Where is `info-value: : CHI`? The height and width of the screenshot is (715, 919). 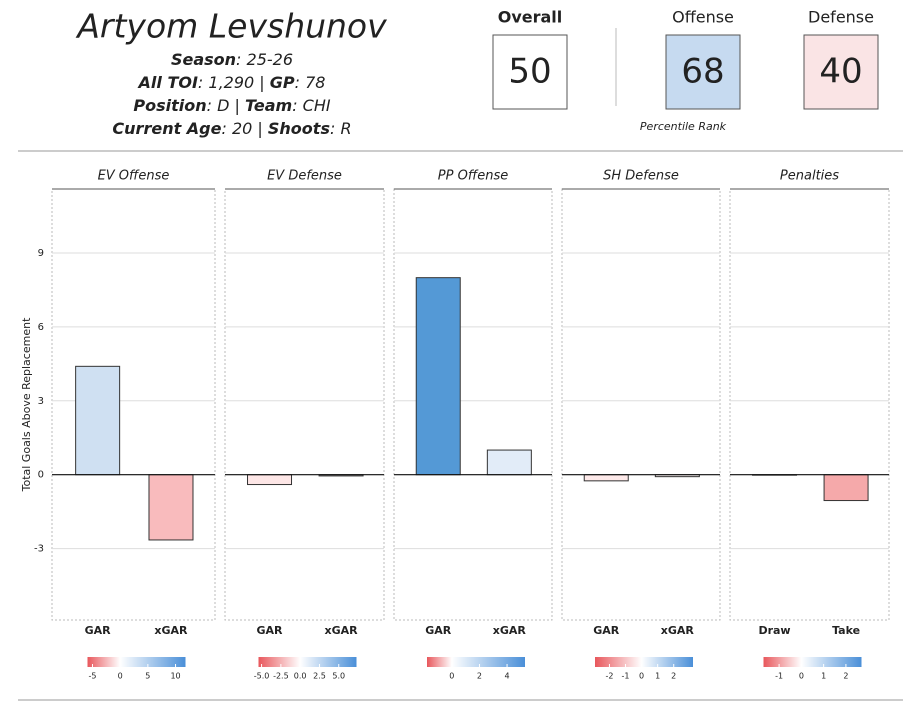 info-value: : CHI is located at coordinates (311, 105).